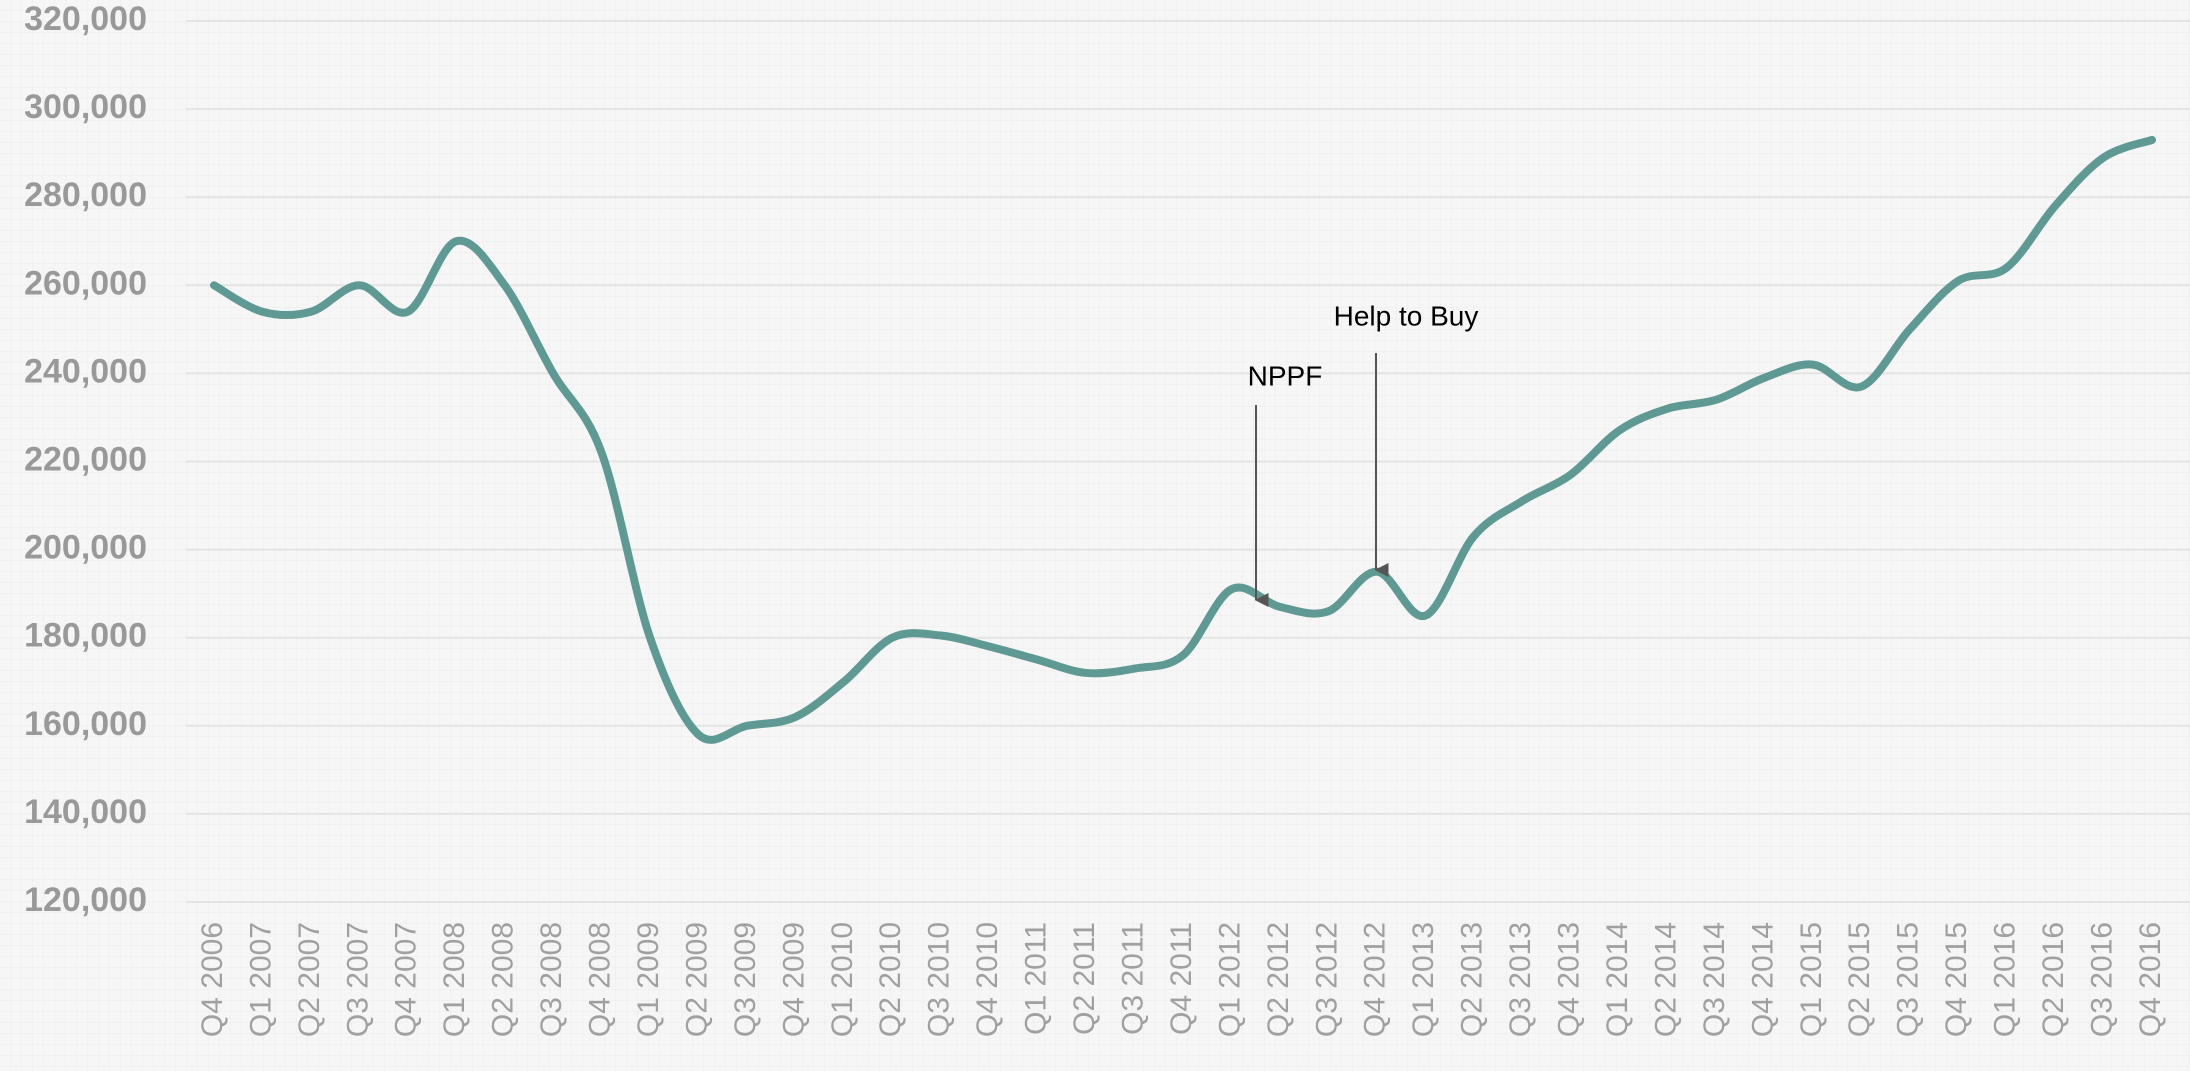 Image resolution: width=2190 pixels, height=1076 pixels. Describe the element at coordinates (2005, 979) in the screenshot. I see `x-tick-label: Q1 2016` at that location.